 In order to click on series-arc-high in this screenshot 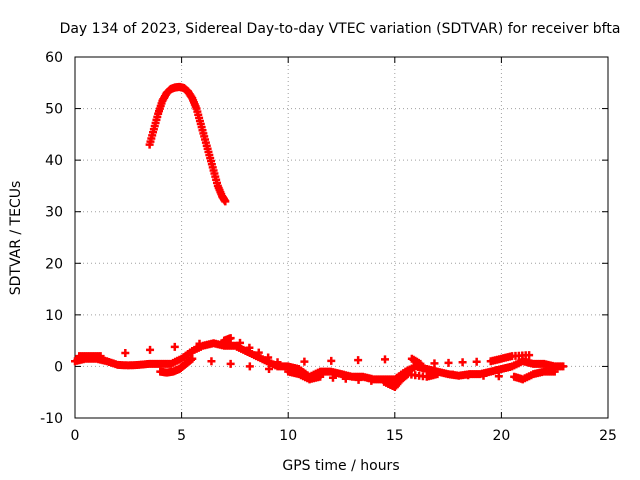, I will do `click(187, 144)`.